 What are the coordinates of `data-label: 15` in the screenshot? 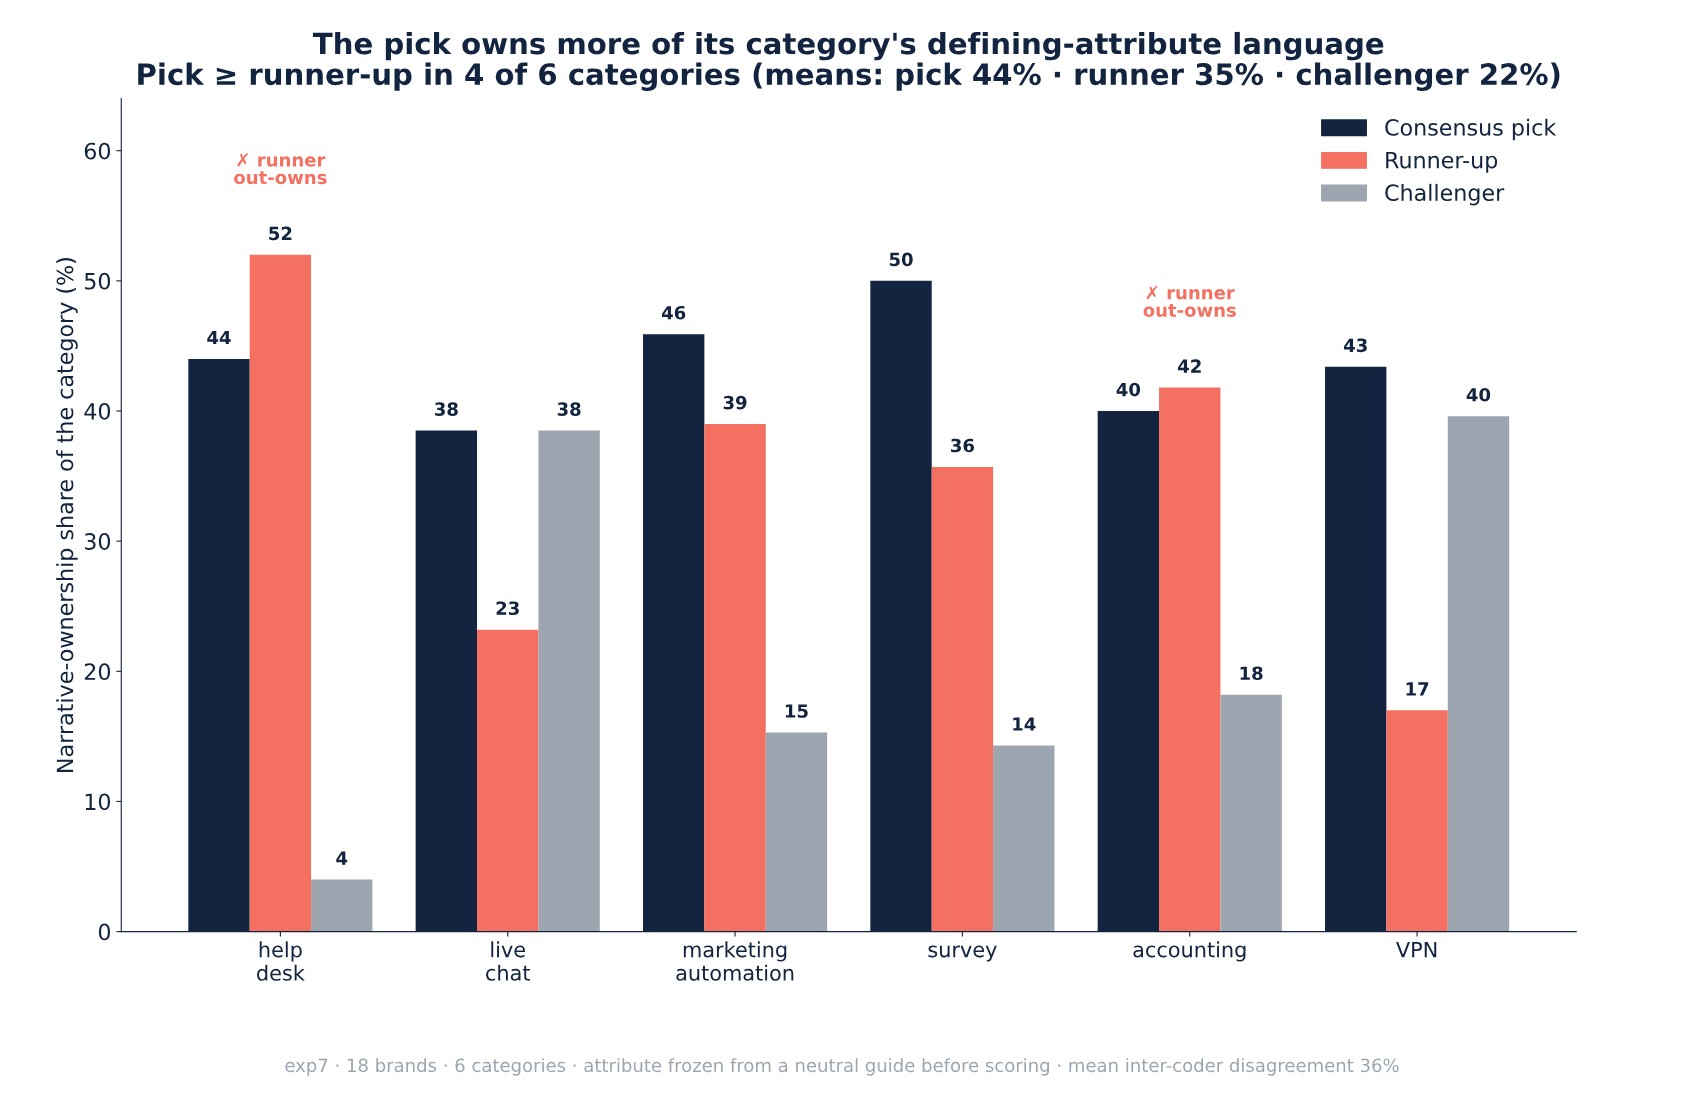 It's located at (796, 711).